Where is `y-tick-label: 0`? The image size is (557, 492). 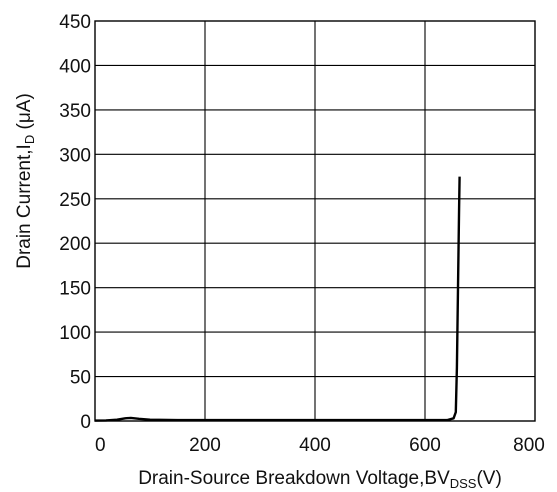 y-tick-label: 0 is located at coordinates (85, 422).